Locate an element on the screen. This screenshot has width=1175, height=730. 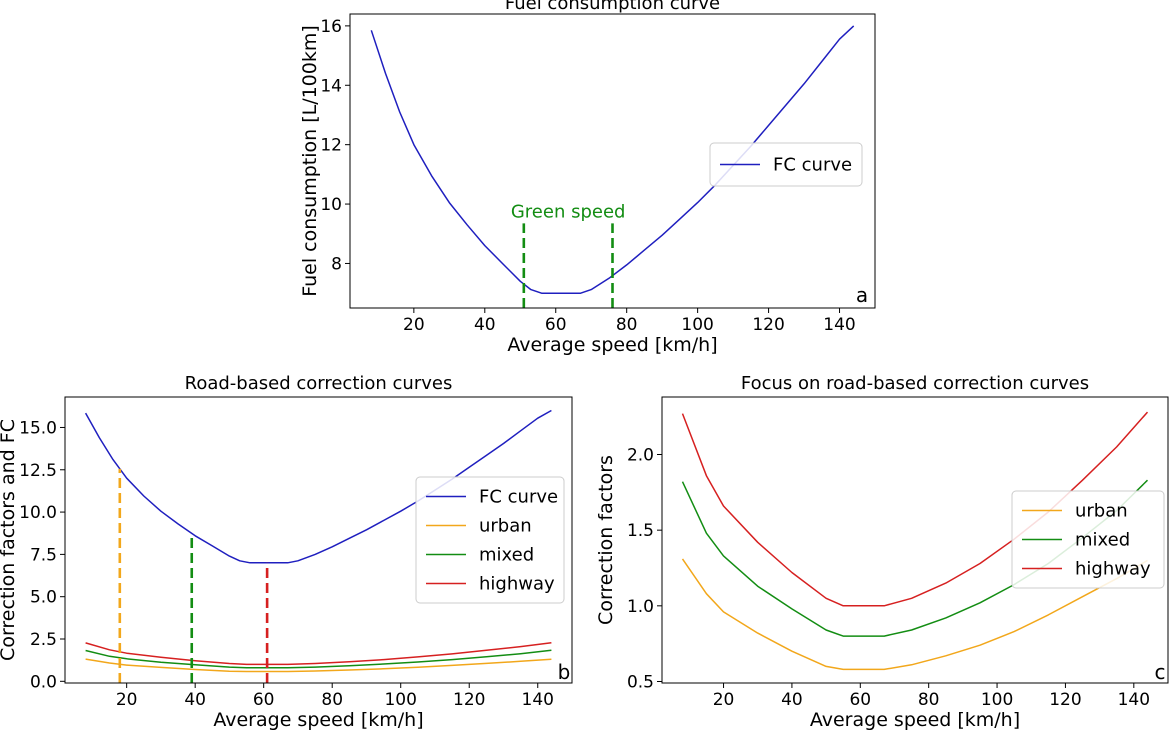
y-tick-label: 12 is located at coordinates (331, 146).